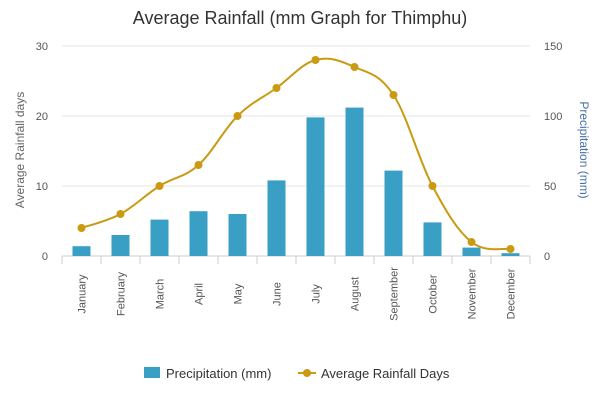  I want to click on right-axis-ticks: 0 50 100 150, so click(553, 152).